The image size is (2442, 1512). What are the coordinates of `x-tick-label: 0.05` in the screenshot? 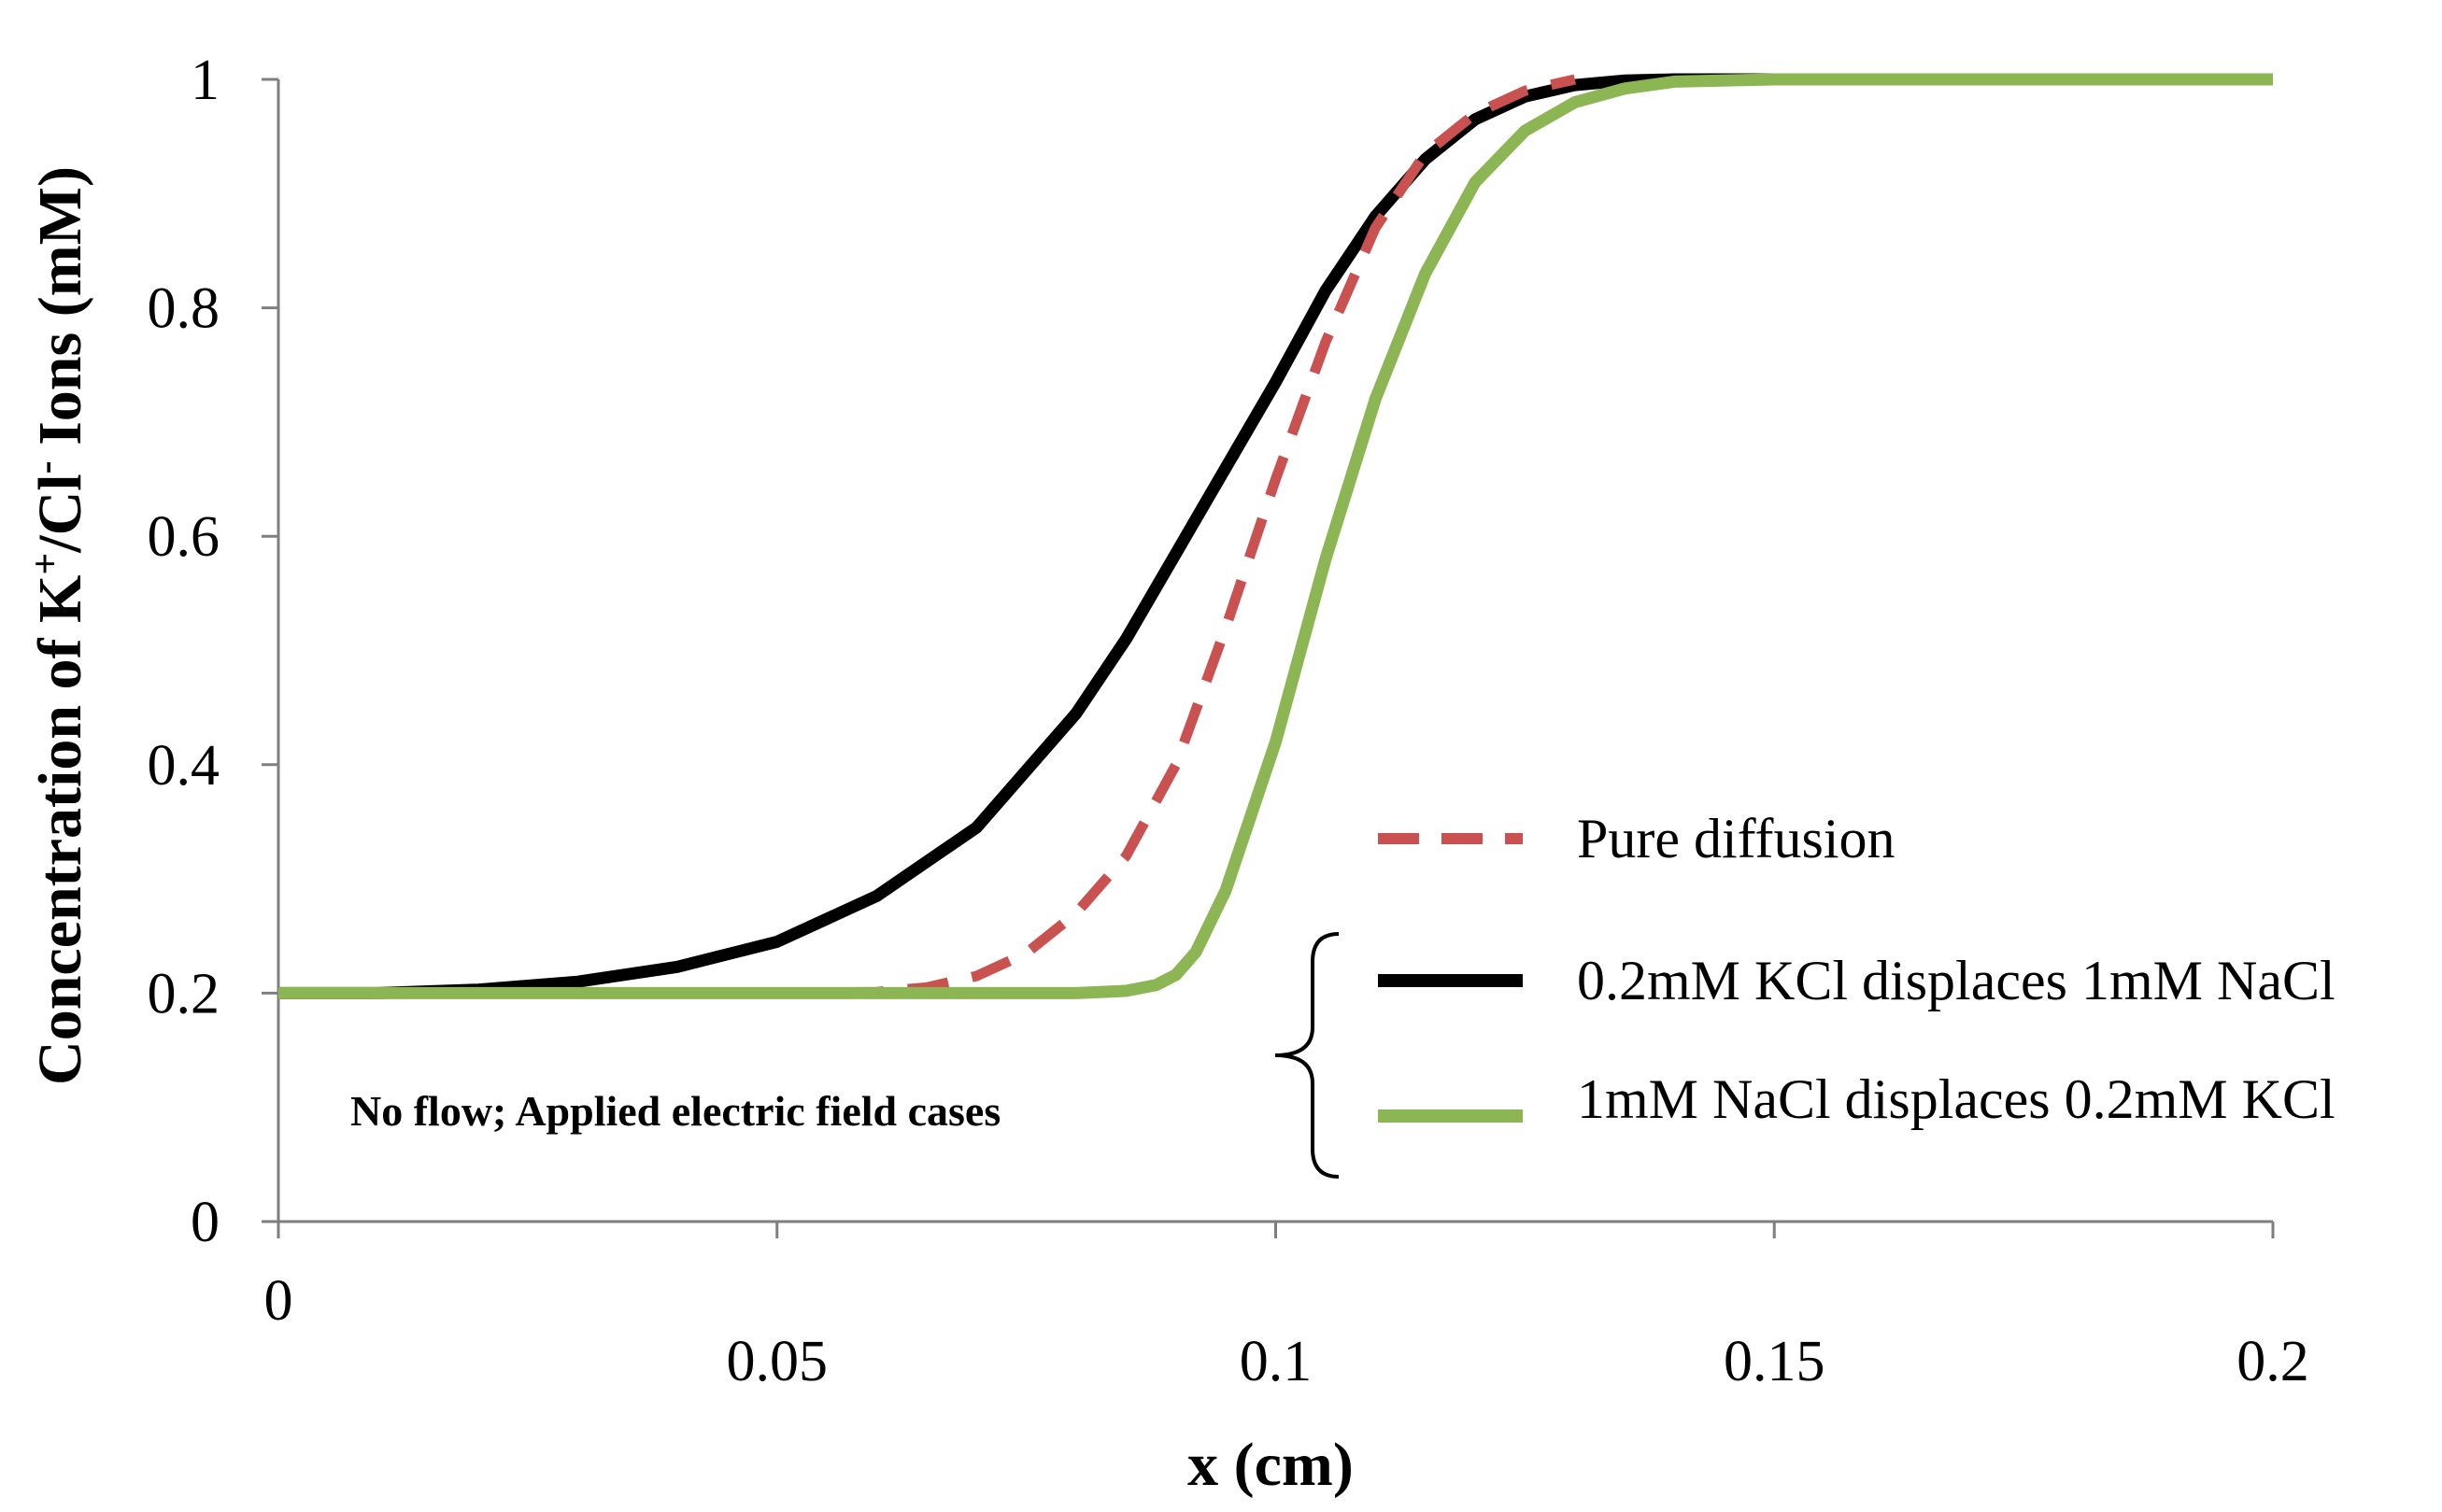 It's located at (778, 1362).